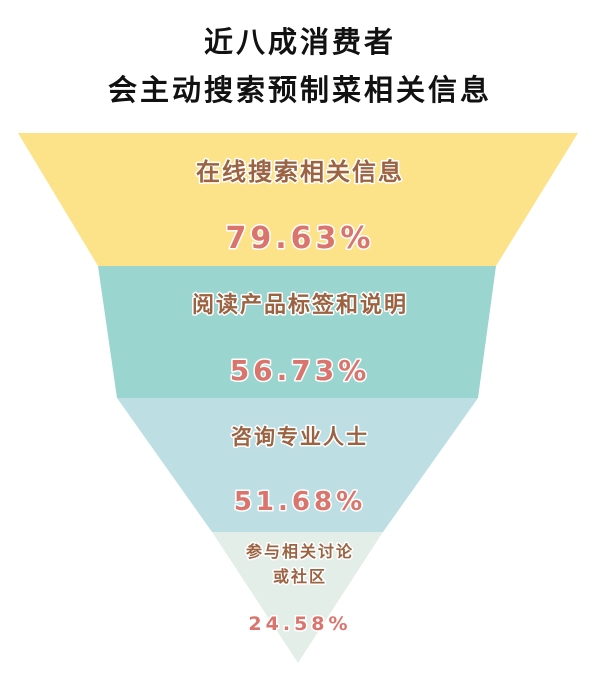 This screenshot has width=600, height=688. What do you see at coordinates (300, 238) in the screenshot?
I see `stage-value-label: 79.63%` at bounding box center [300, 238].